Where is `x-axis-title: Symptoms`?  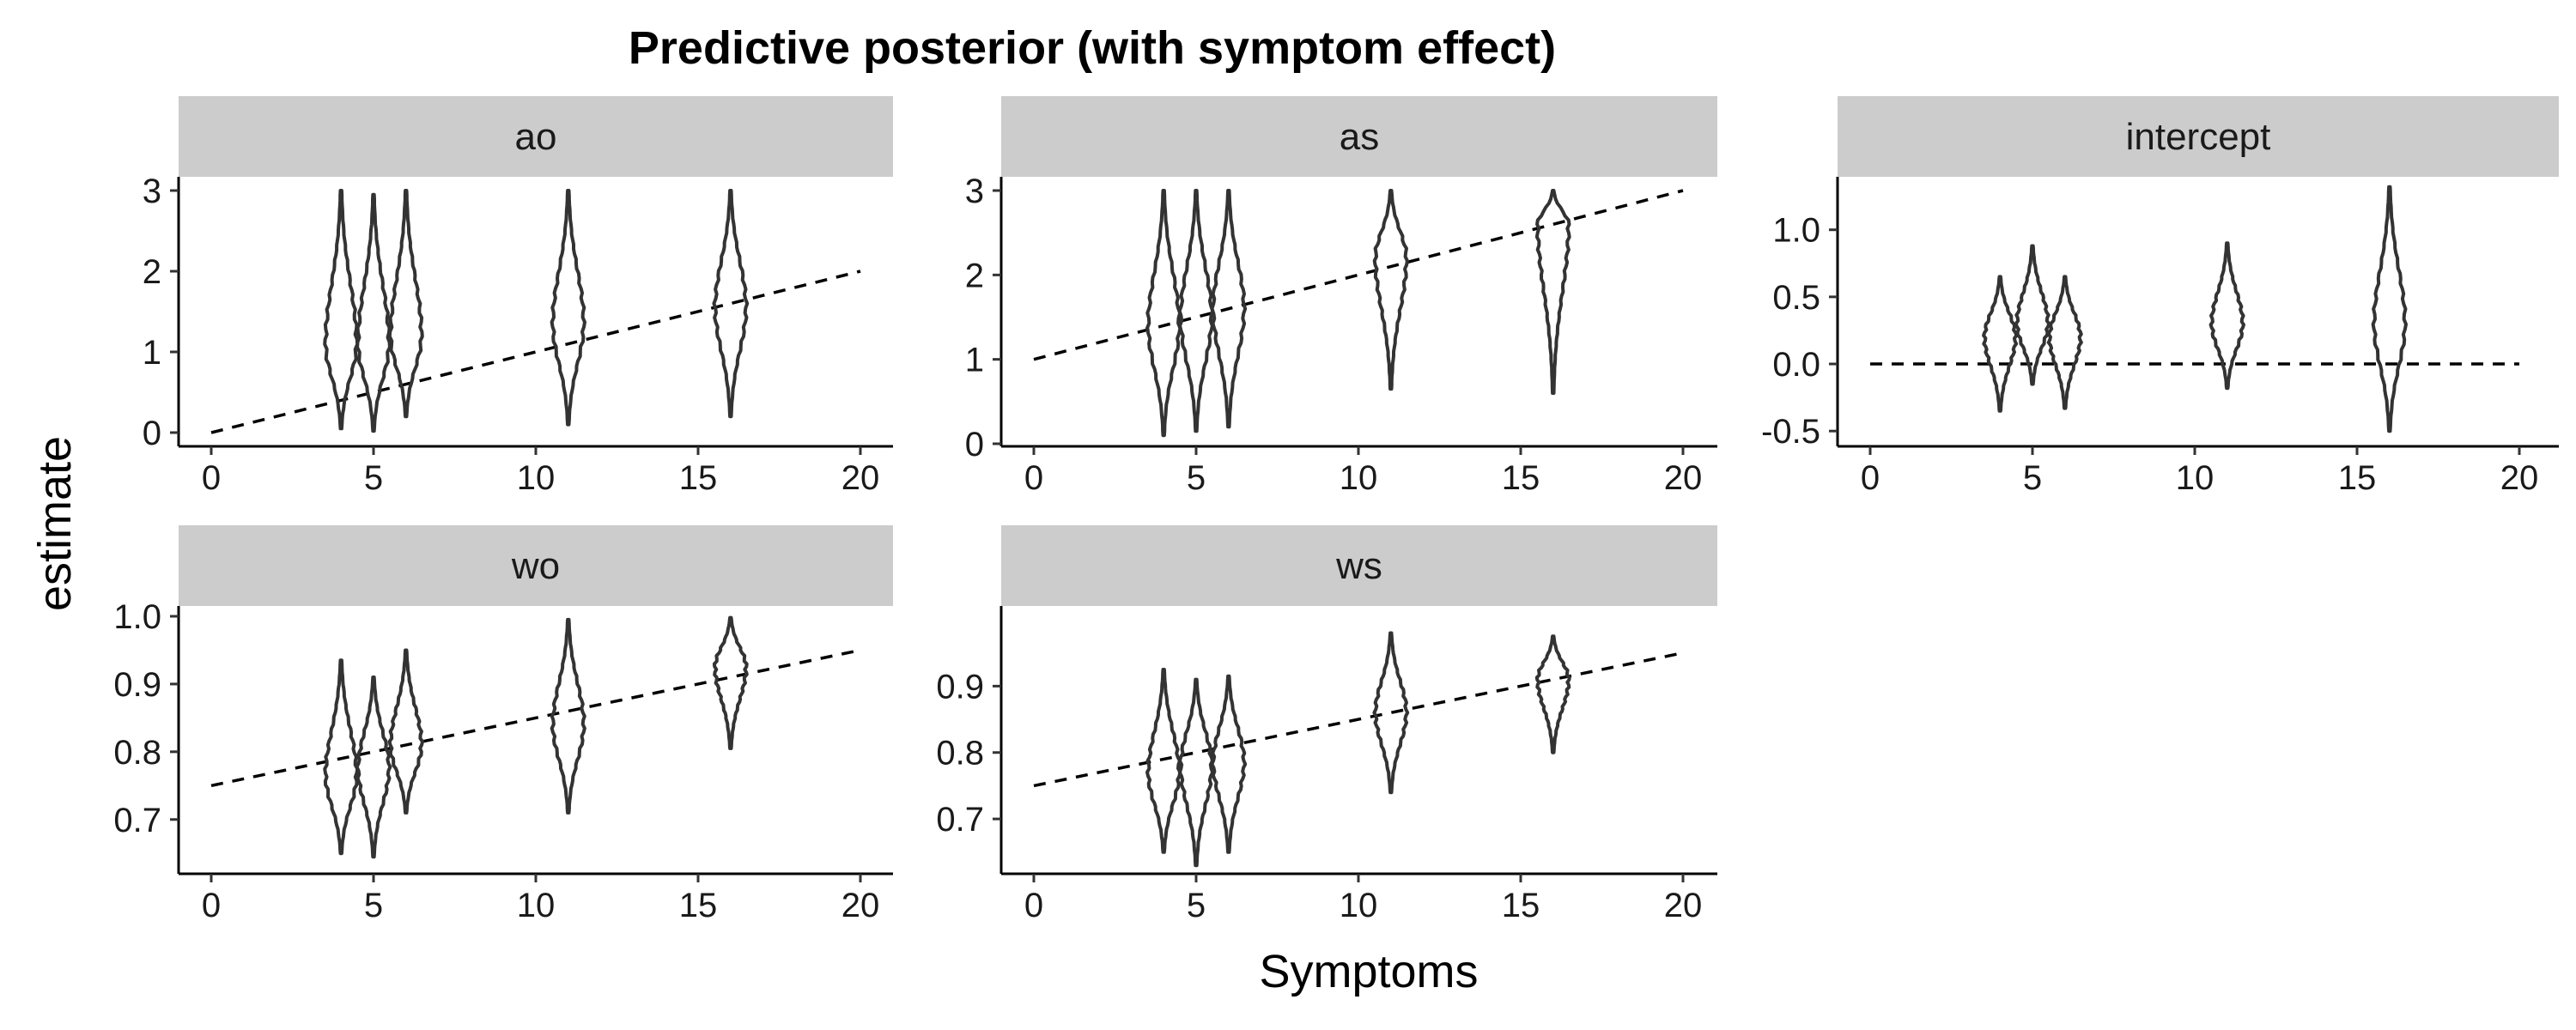
x-axis-title: Symptoms is located at coordinates (1368, 971).